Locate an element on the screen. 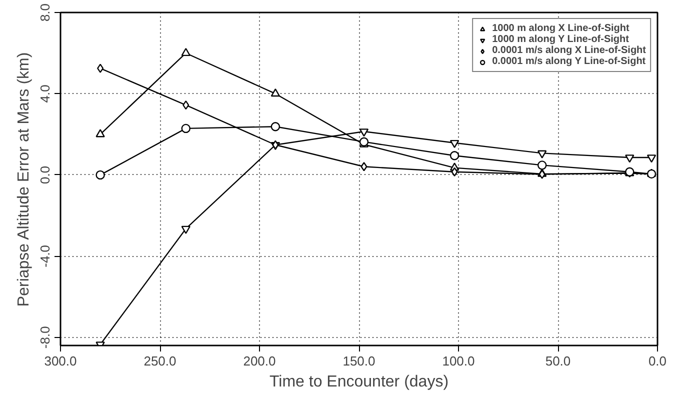  x-tick-label: 150.0 is located at coordinates (359, 361).